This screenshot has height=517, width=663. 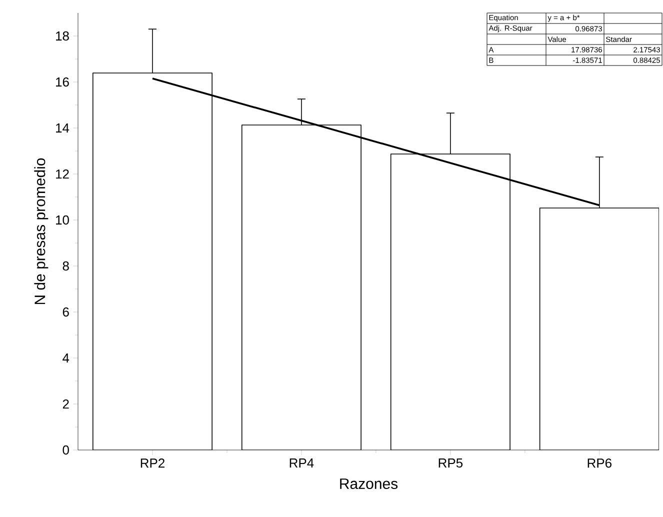 I want to click on y-tick-label: 4, so click(x=66, y=358).